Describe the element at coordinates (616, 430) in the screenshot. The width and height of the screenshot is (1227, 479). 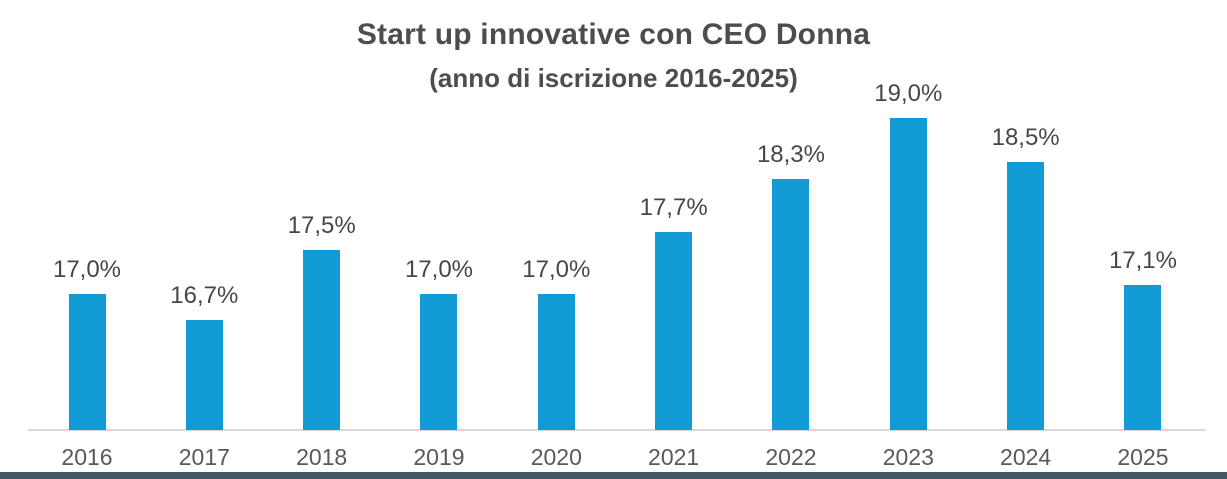
I see `x-axis-line` at that location.